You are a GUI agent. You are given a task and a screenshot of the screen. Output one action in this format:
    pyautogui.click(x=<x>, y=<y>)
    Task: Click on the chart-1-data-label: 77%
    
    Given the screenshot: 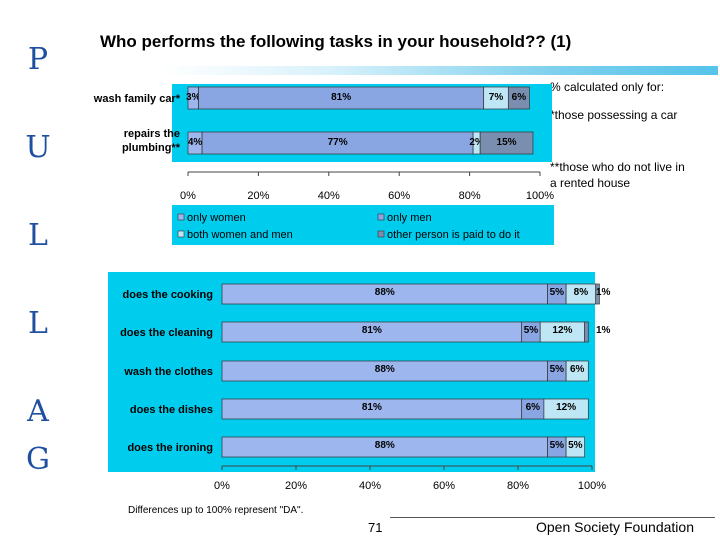 What is the action you would take?
    pyautogui.click(x=338, y=142)
    